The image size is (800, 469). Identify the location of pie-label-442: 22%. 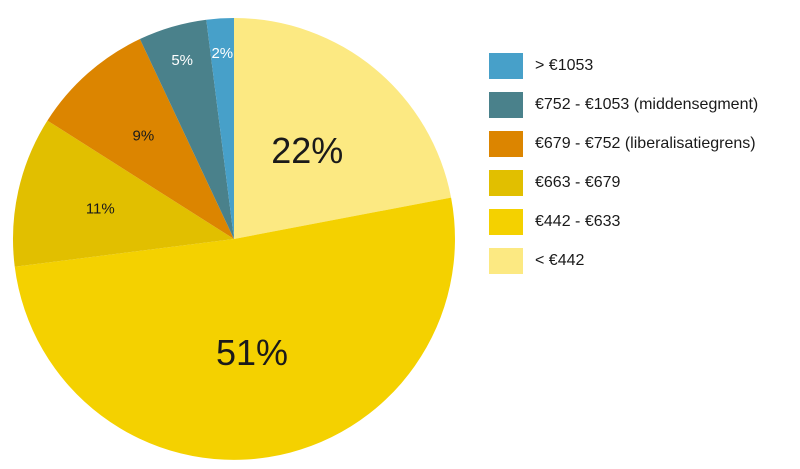
(307, 150).